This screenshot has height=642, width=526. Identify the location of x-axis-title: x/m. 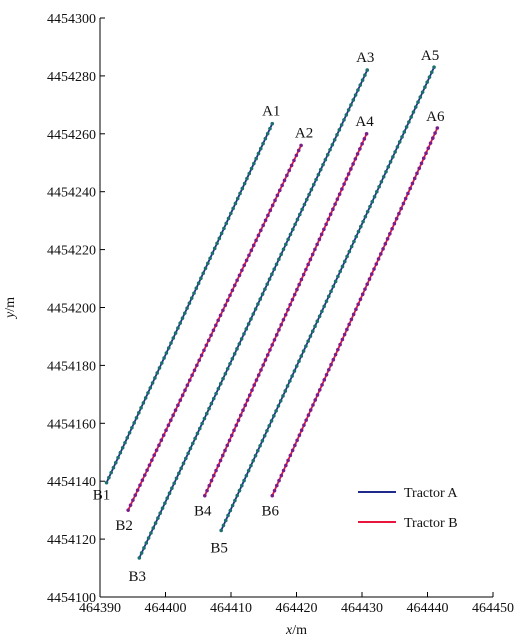
(296, 630).